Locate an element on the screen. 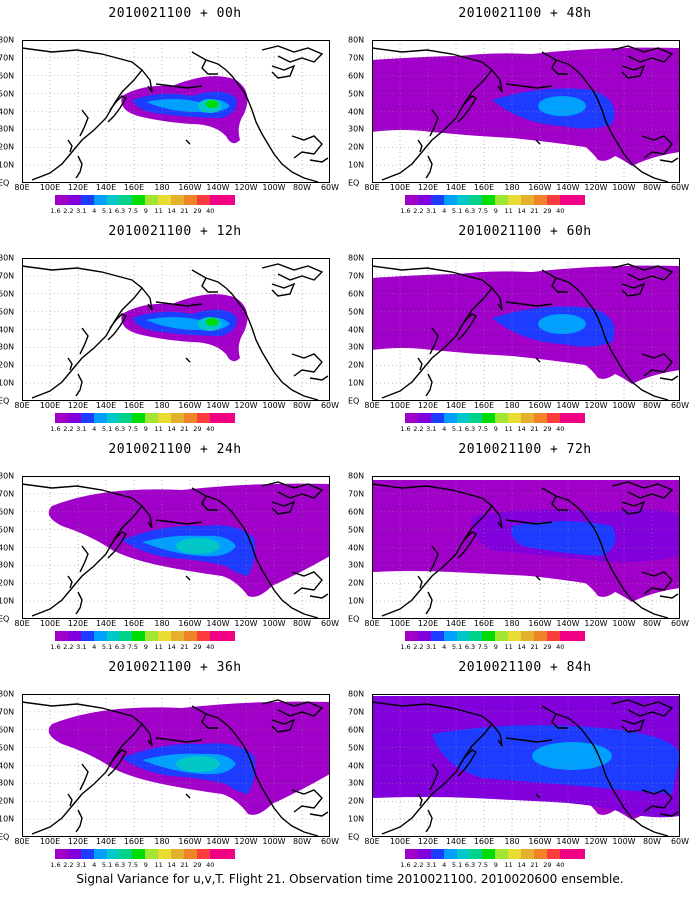  lon-tick-label: 80W is located at coordinates (652, 187).